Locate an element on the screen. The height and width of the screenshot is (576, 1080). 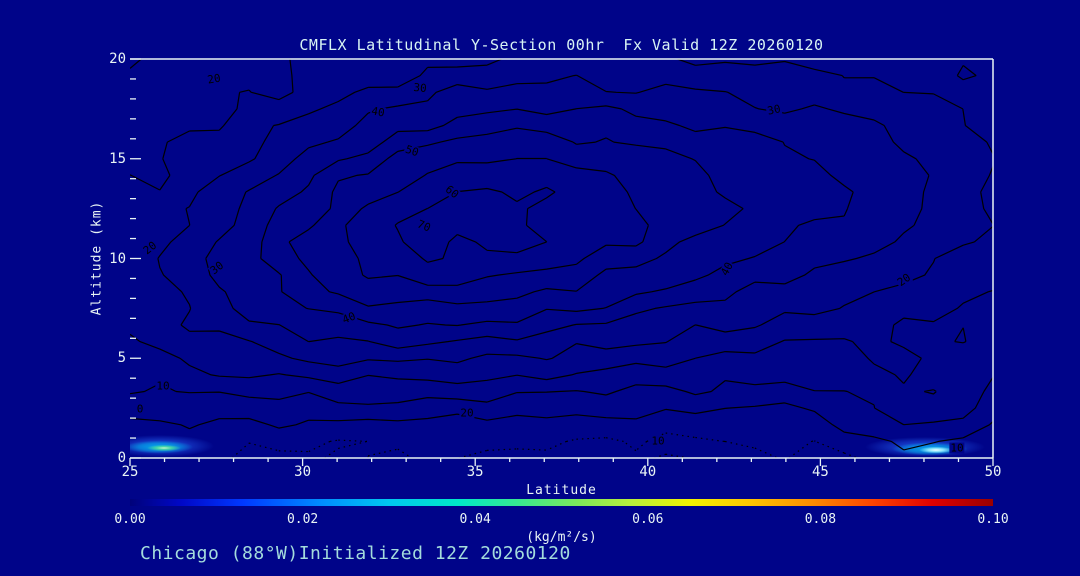
colorbar-tick-label: 0.06 is located at coordinates (648, 519).